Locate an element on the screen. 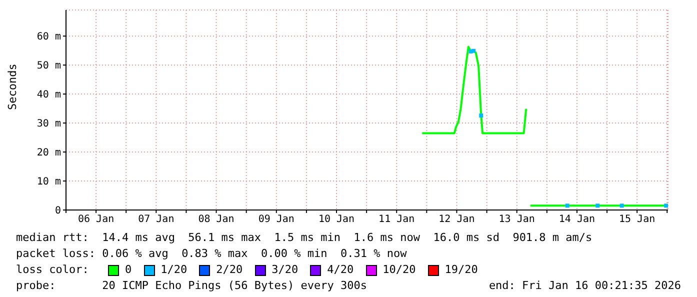  legend-label: 19/20 is located at coordinates (461, 270).